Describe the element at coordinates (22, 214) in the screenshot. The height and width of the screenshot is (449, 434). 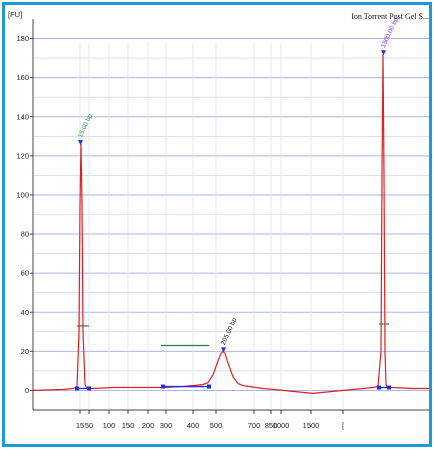
I see `y-tick-labels: 0 20 40 60 80 100 120 140 160 180` at that location.